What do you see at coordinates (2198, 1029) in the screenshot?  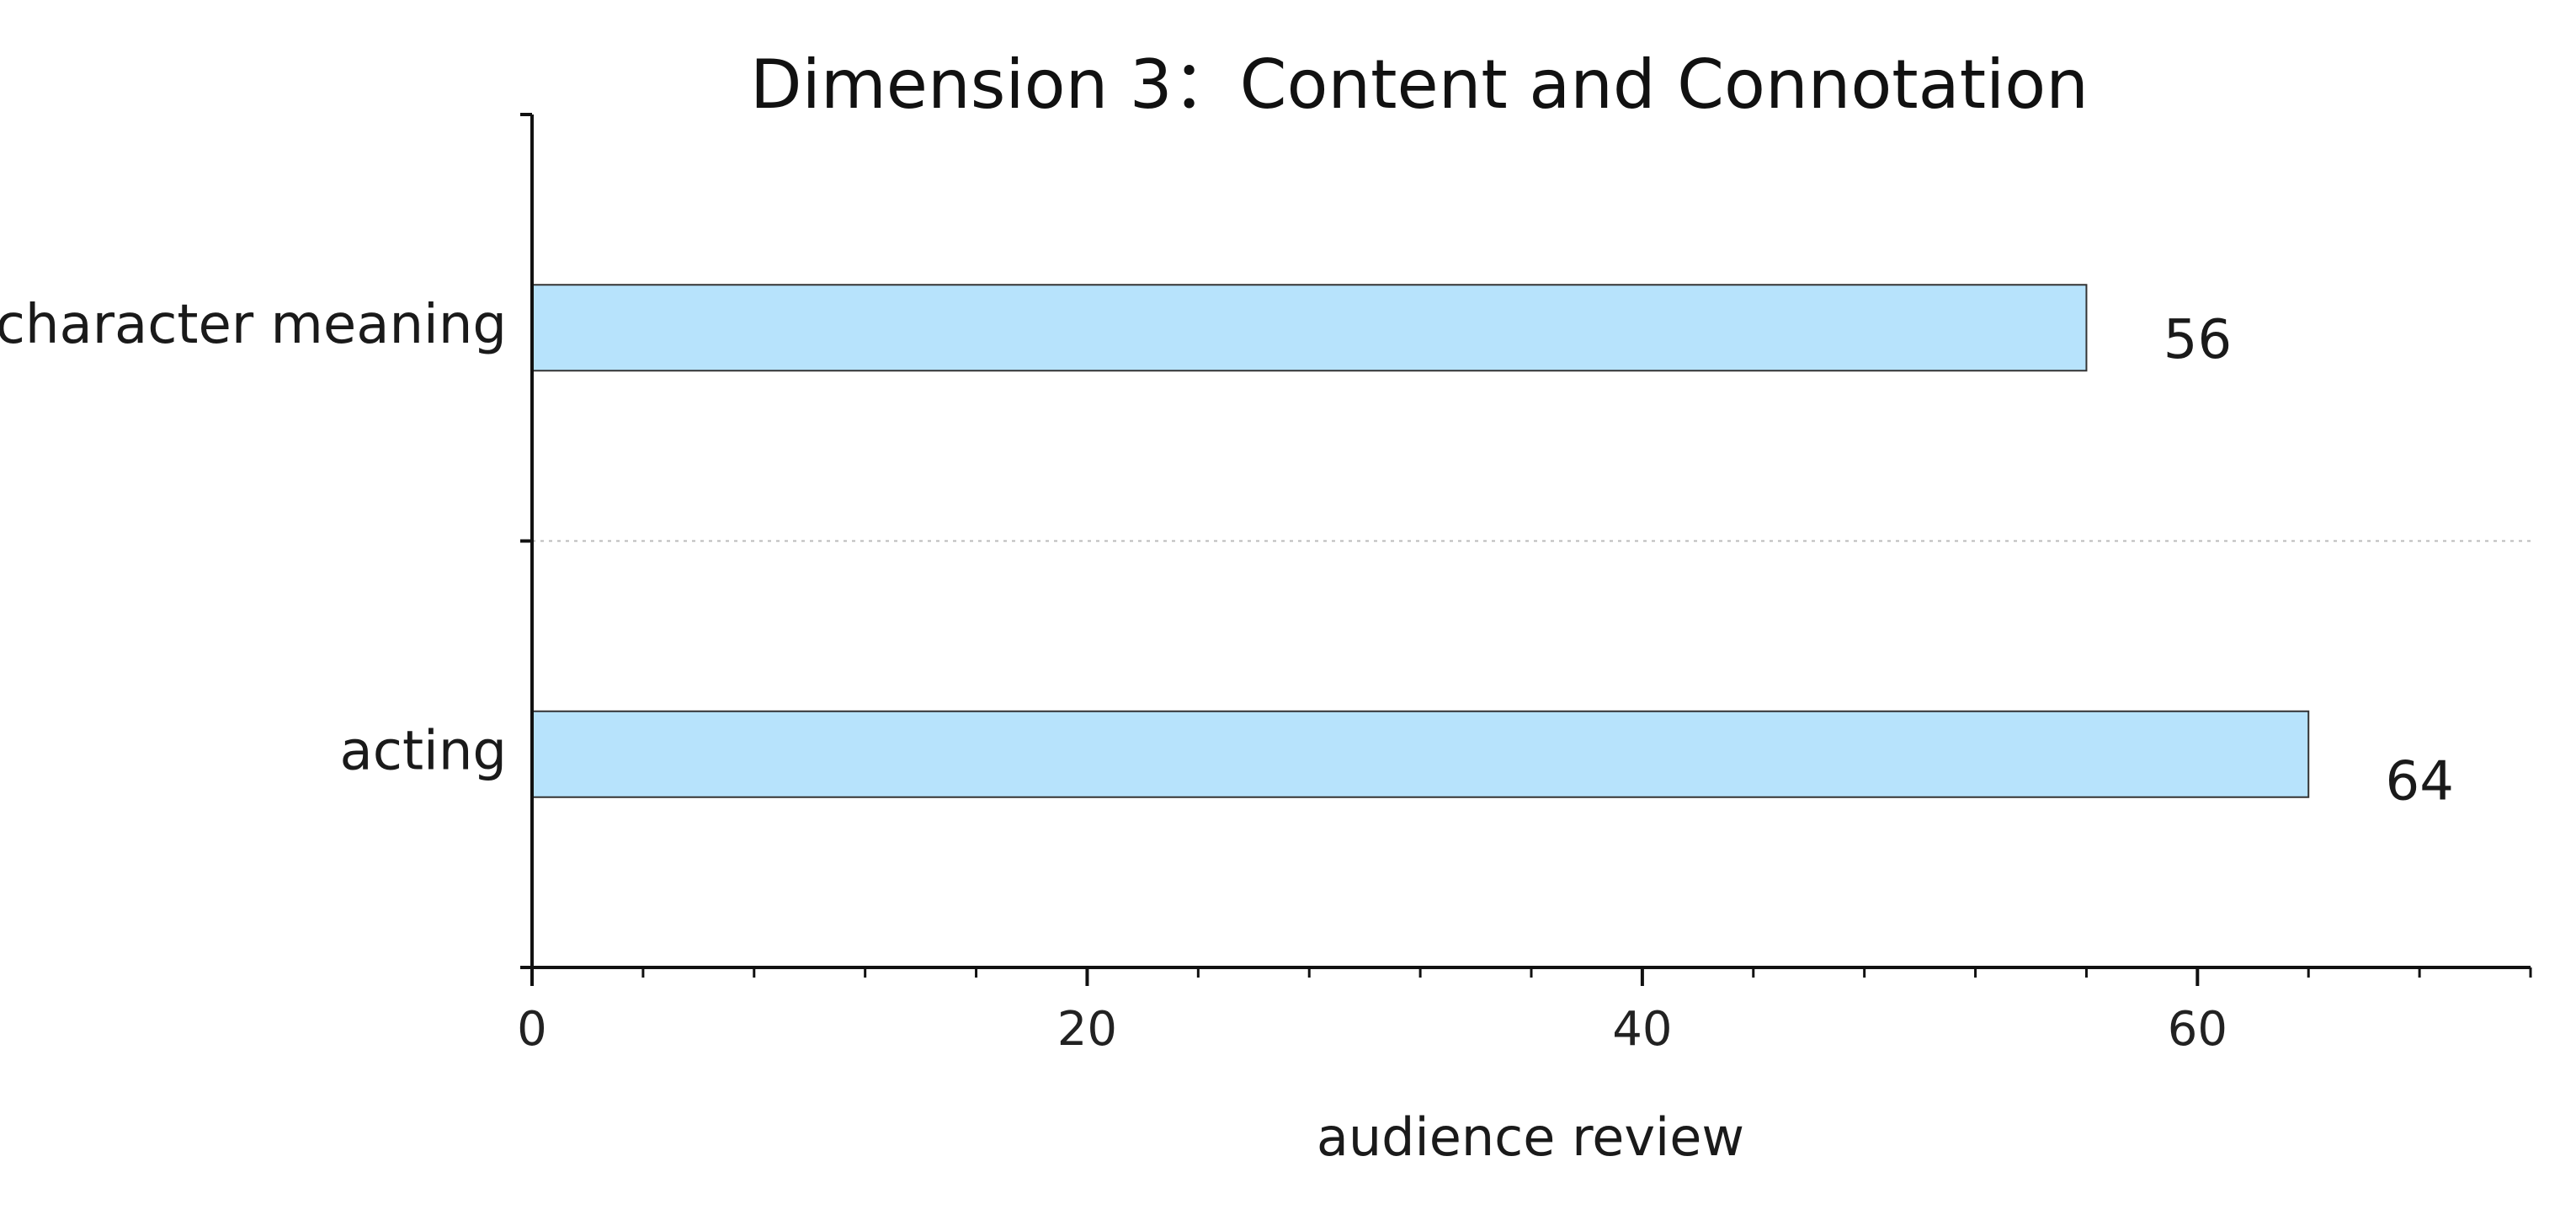 I see `x-tick-label: 60` at bounding box center [2198, 1029].